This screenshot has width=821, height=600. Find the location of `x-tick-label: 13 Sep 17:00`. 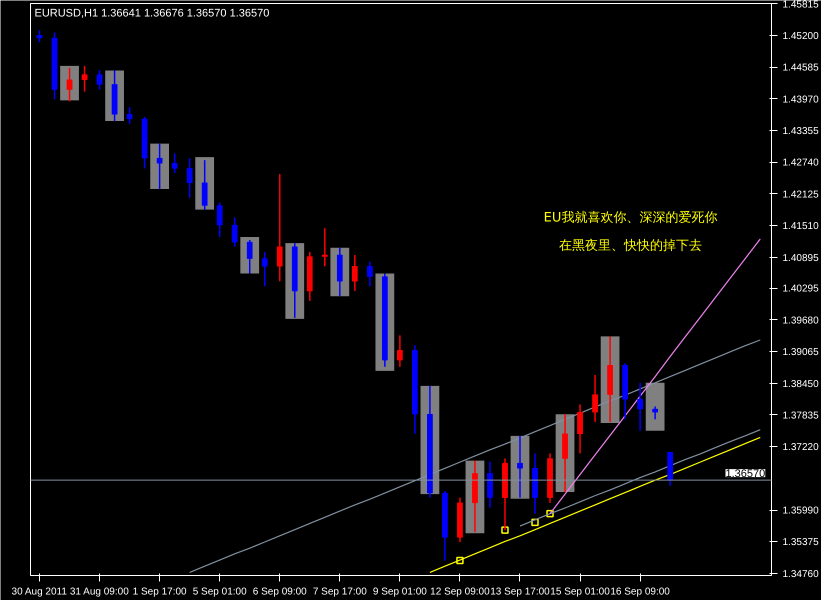

x-tick-label: 13 Sep 17:00 is located at coordinates (520, 592).